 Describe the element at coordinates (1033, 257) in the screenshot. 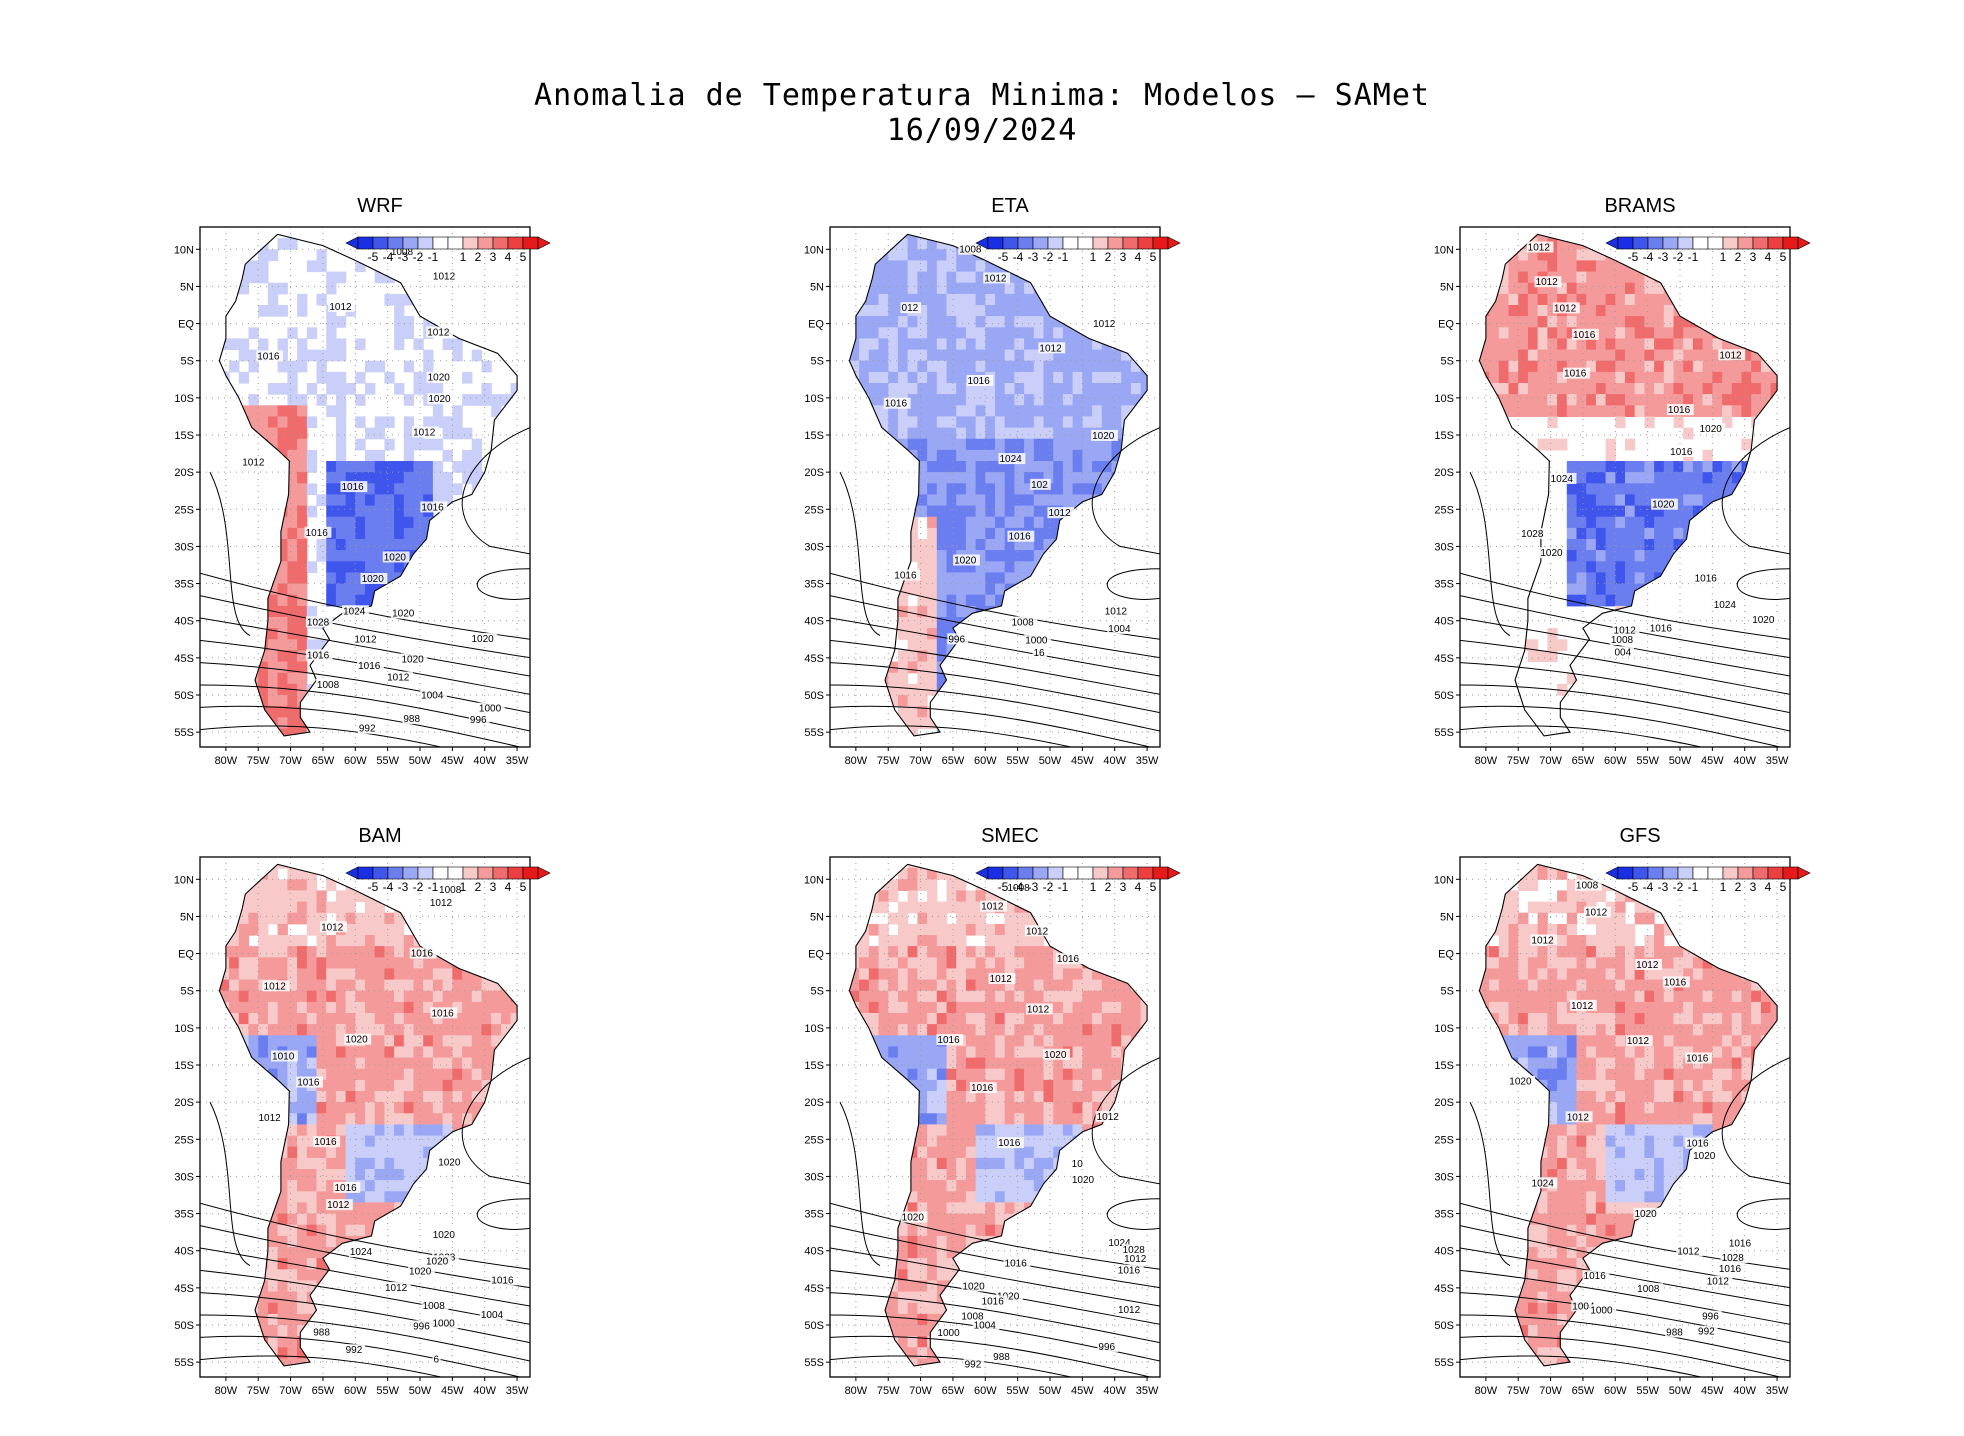

I see `colorbar-label: -3` at that location.